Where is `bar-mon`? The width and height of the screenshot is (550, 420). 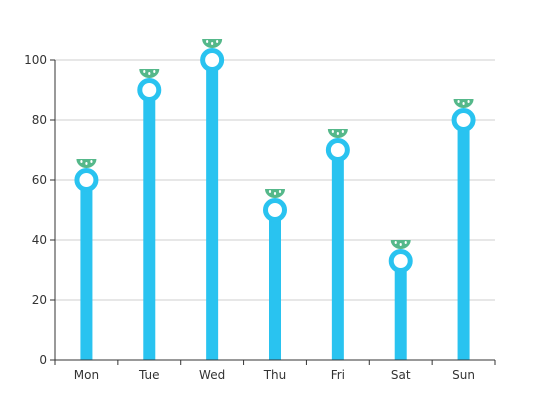
bar-mon is located at coordinates (86, 259).